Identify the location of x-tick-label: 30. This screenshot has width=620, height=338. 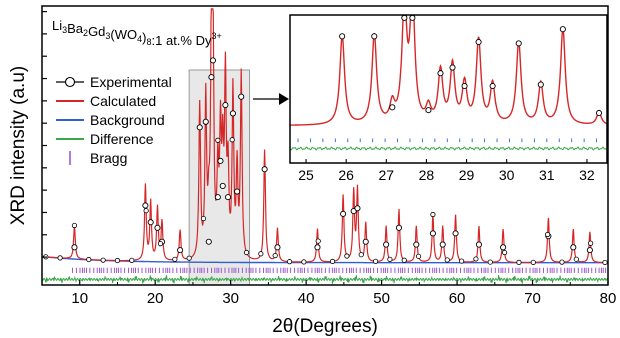
(230, 298).